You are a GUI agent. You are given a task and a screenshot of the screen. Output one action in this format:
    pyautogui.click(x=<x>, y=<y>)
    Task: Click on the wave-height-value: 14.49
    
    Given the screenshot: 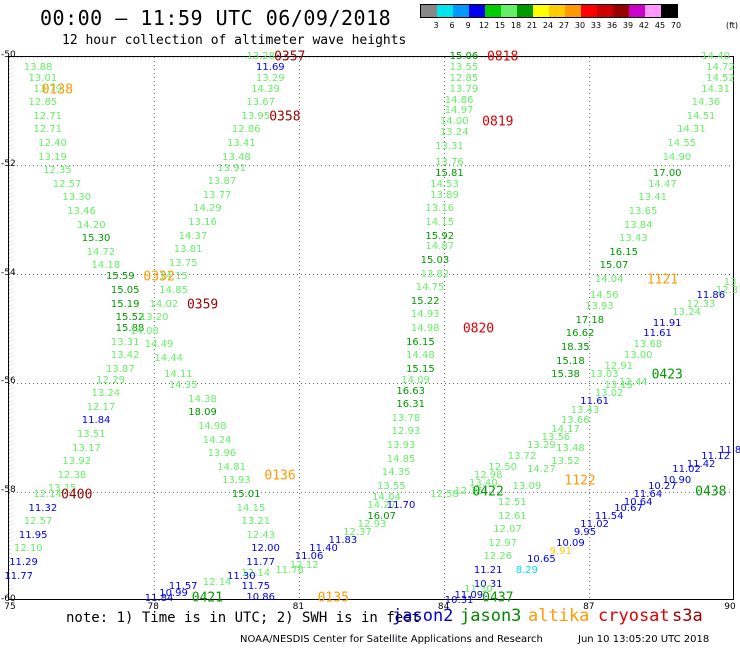 What is the action you would take?
    pyautogui.click(x=159, y=345)
    